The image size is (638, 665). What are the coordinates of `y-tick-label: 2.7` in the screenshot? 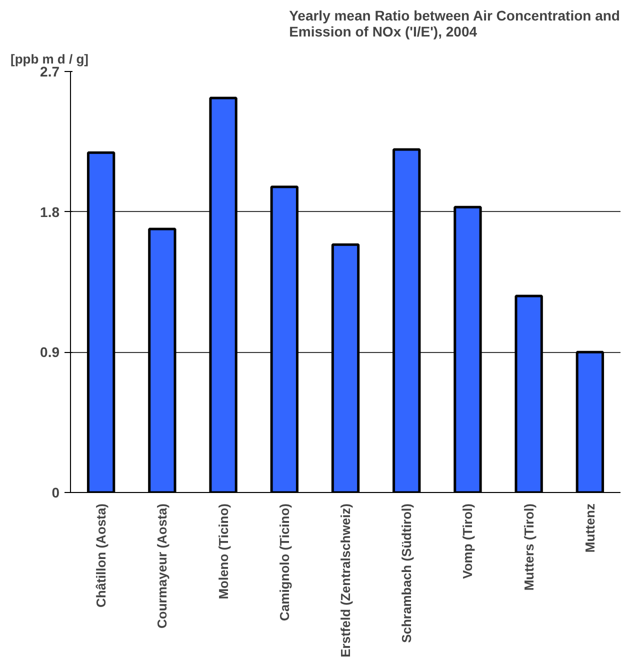 It's located at (50, 72).